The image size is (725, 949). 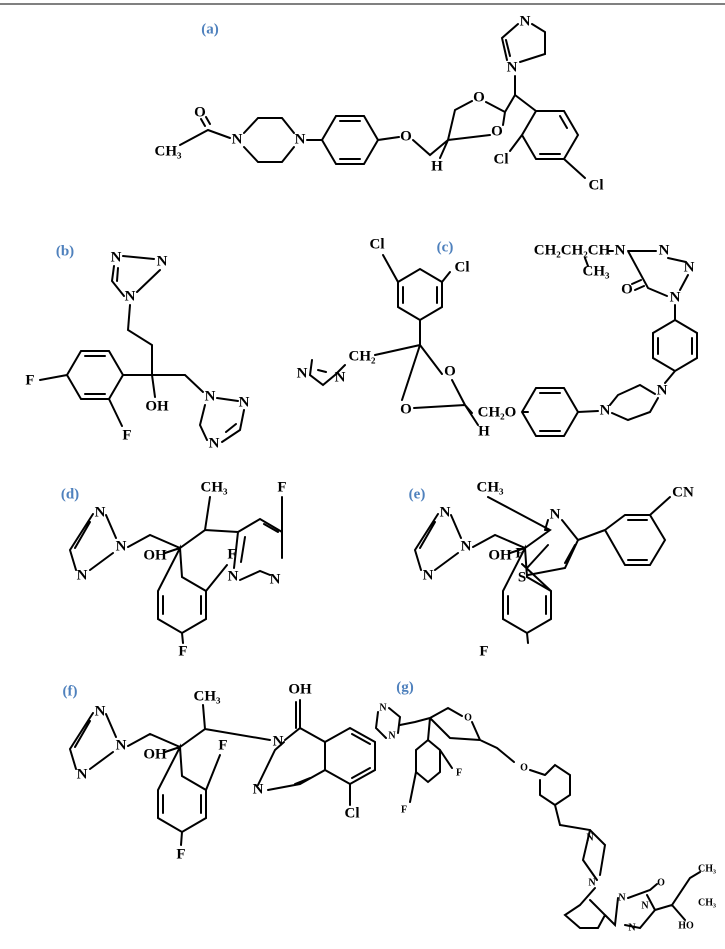 I want to click on molecule-f: (f) CH₃ OH N N N OH F N N Cl F, so click(x=219, y=771).